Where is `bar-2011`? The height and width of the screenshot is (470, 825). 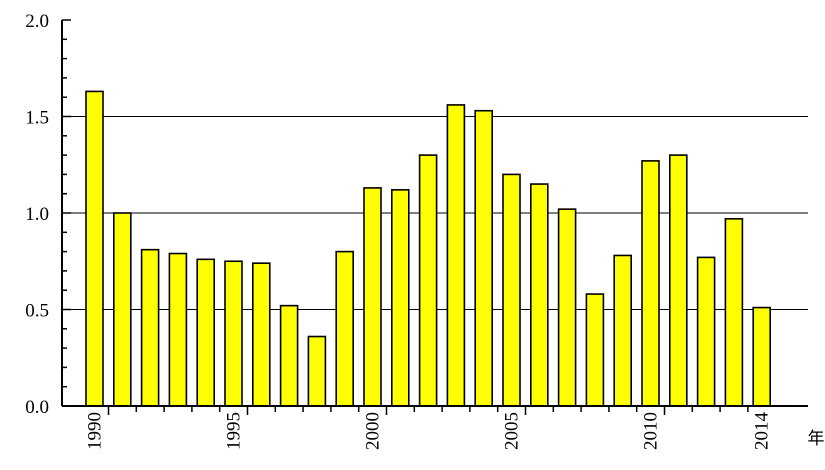 bar-2011 is located at coordinates (678, 280).